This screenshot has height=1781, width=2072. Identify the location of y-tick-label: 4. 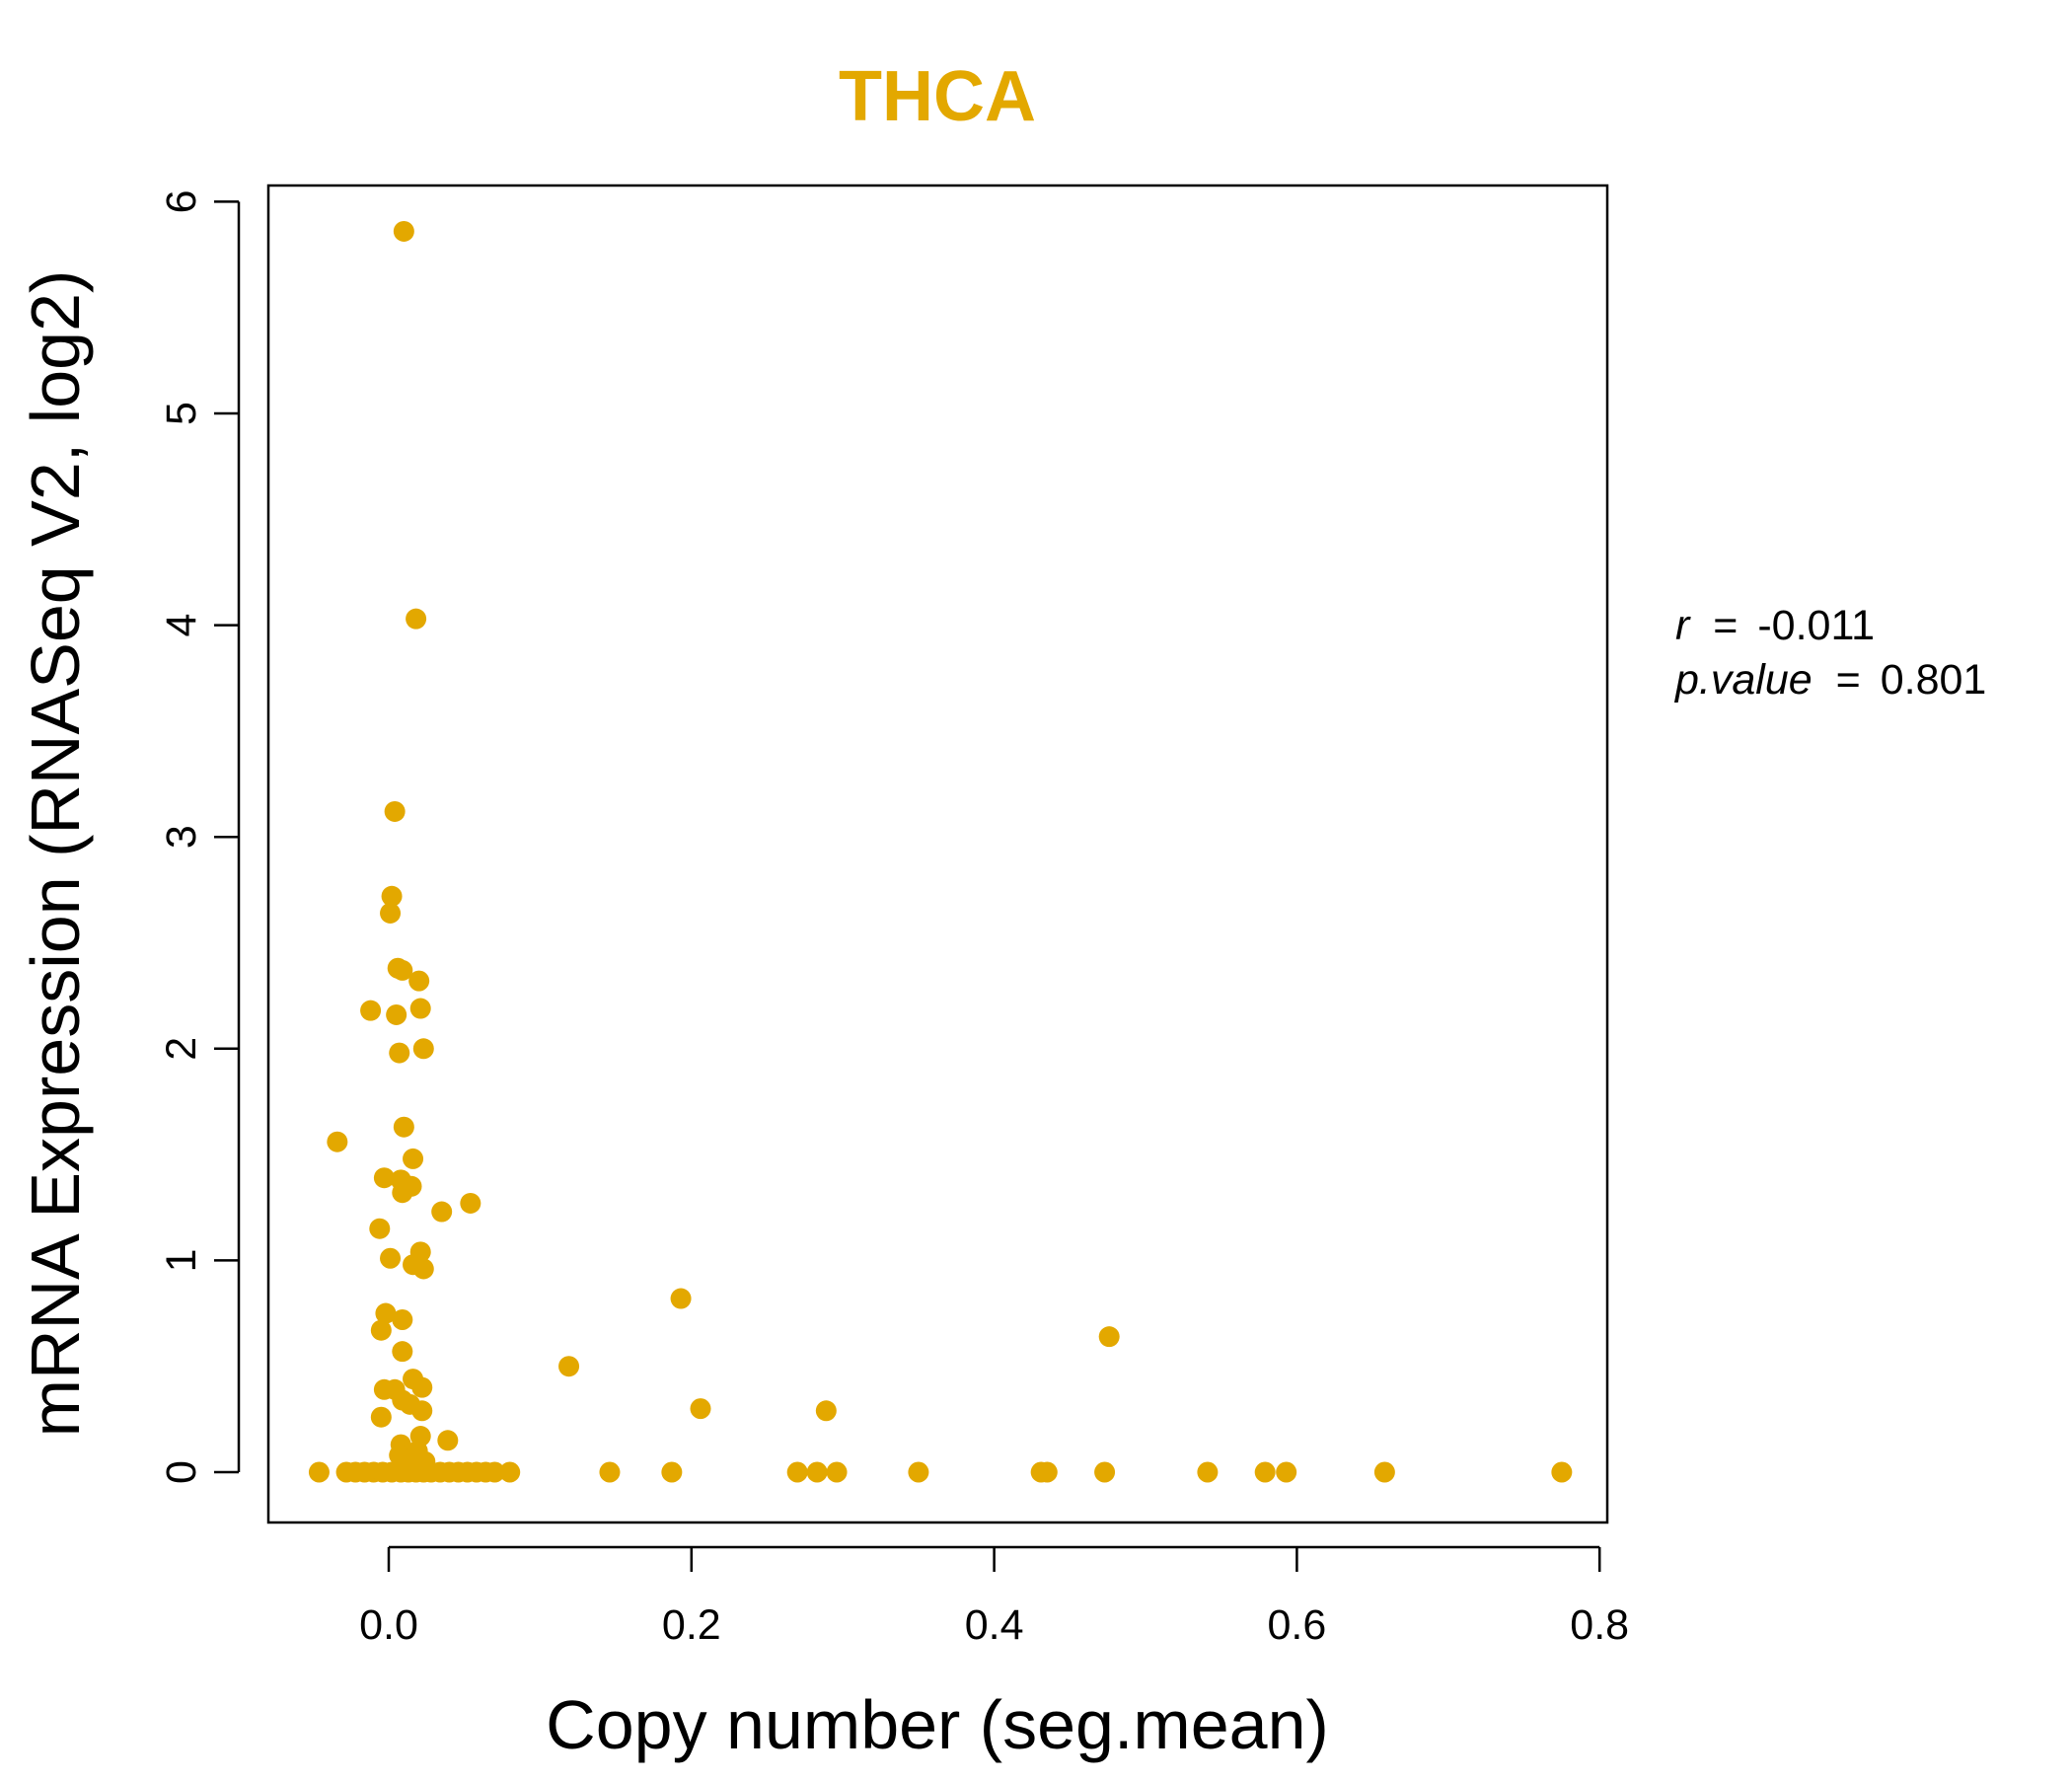
(181, 625).